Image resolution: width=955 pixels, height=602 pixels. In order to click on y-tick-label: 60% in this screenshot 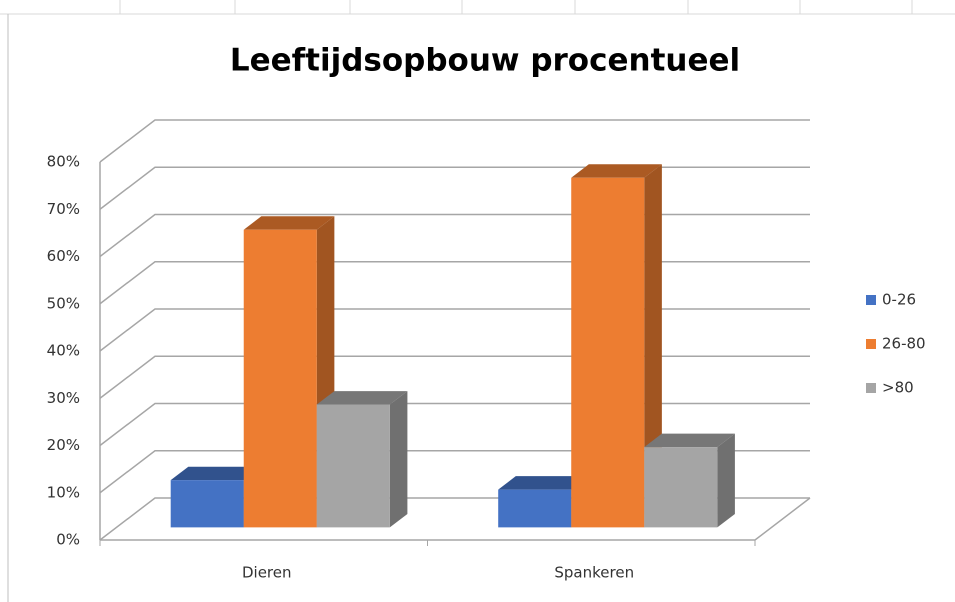, I will do `click(63, 256)`.